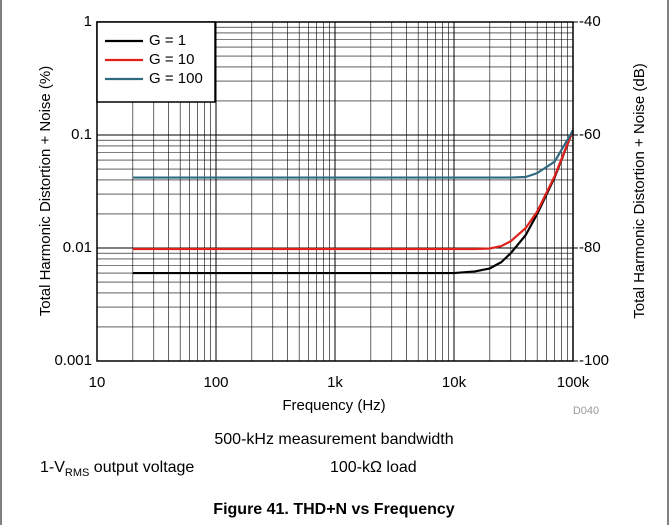 The width and height of the screenshot is (669, 525). Describe the element at coordinates (573, 382) in the screenshot. I see `x-tick-label: 100k` at that location.